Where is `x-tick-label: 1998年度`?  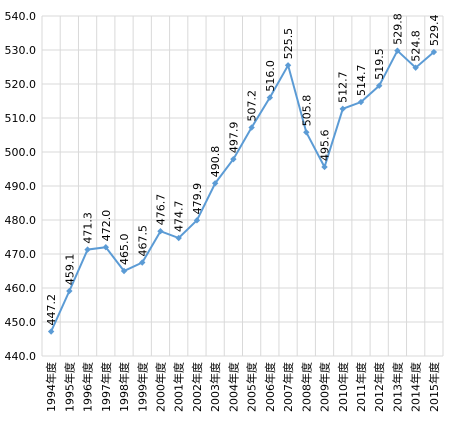 x-tick-label: 1998年度 is located at coordinates (124, 387).